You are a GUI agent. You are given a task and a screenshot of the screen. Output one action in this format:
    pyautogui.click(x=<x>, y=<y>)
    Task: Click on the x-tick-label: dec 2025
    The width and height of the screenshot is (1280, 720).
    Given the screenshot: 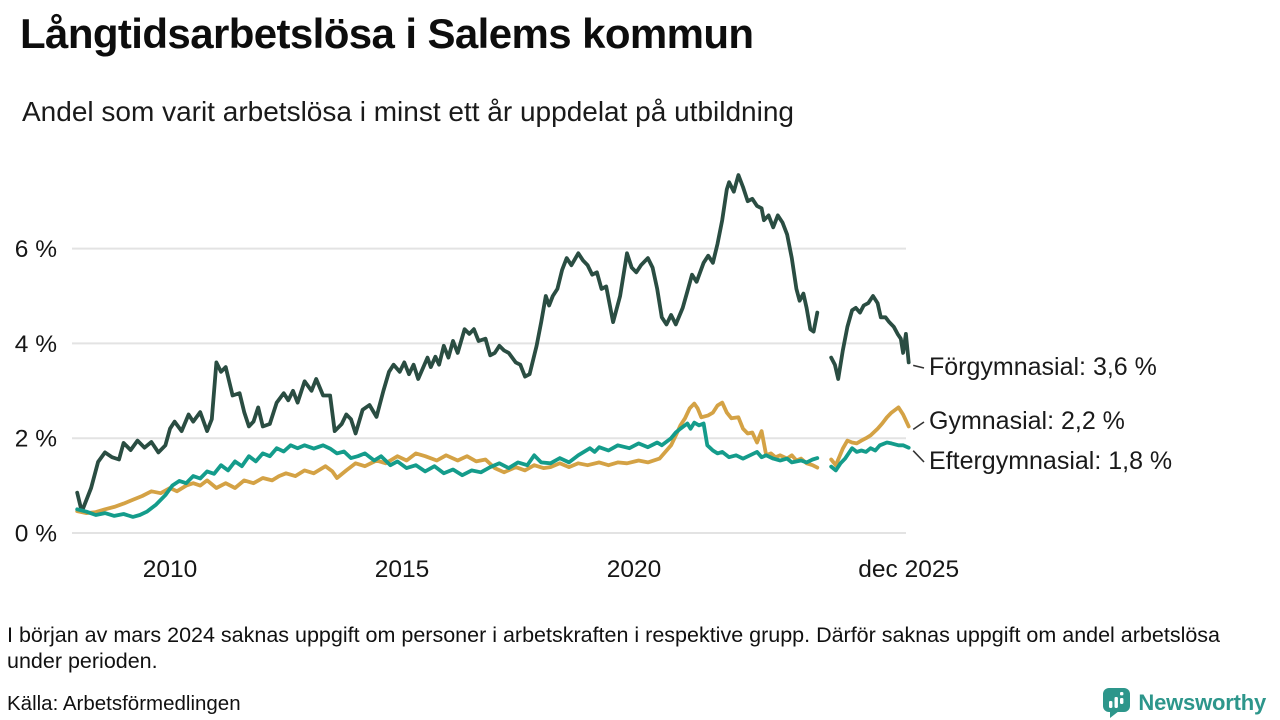 What is the action you would take?
    pyautogui.click(x=908, y=569)
    